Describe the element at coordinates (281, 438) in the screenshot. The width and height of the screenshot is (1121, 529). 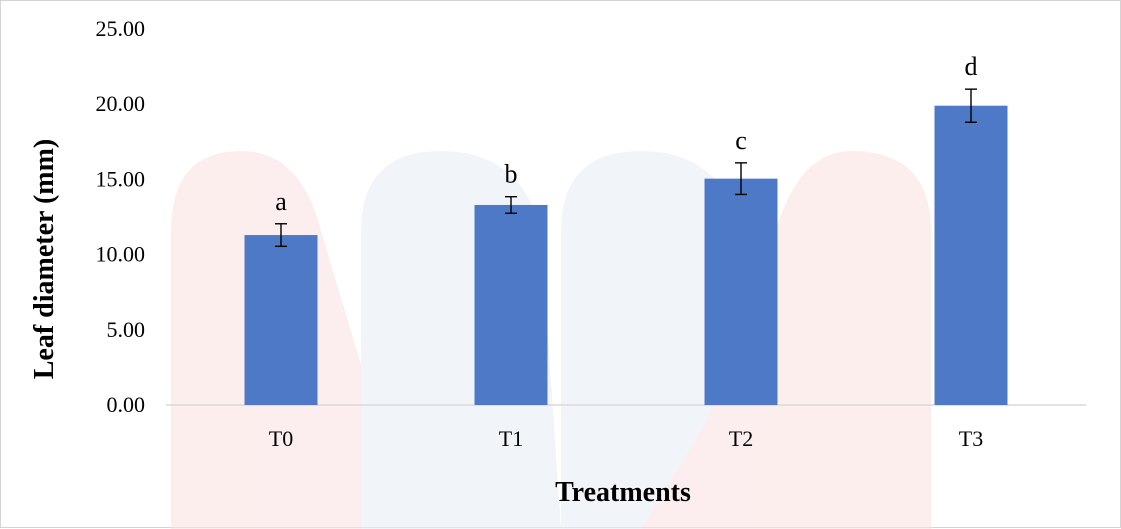
I see `x-tick-label: T0` at that location.